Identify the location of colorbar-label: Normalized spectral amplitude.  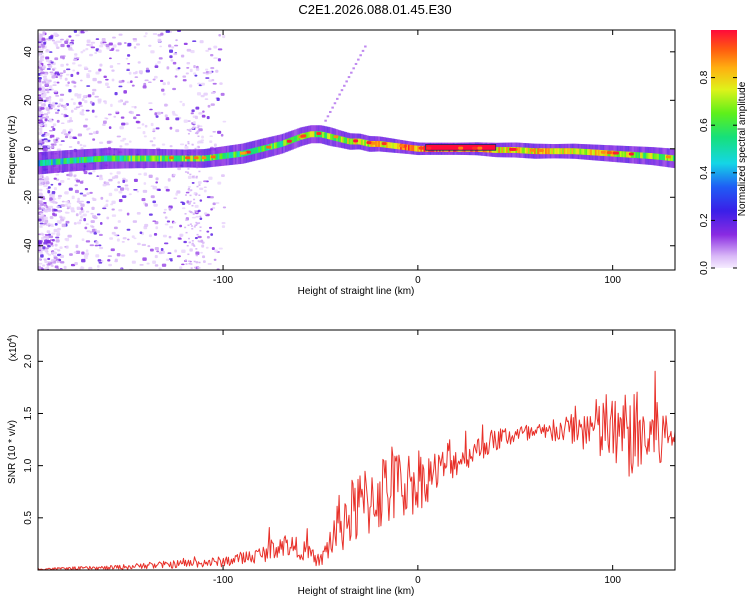
(742, 148).